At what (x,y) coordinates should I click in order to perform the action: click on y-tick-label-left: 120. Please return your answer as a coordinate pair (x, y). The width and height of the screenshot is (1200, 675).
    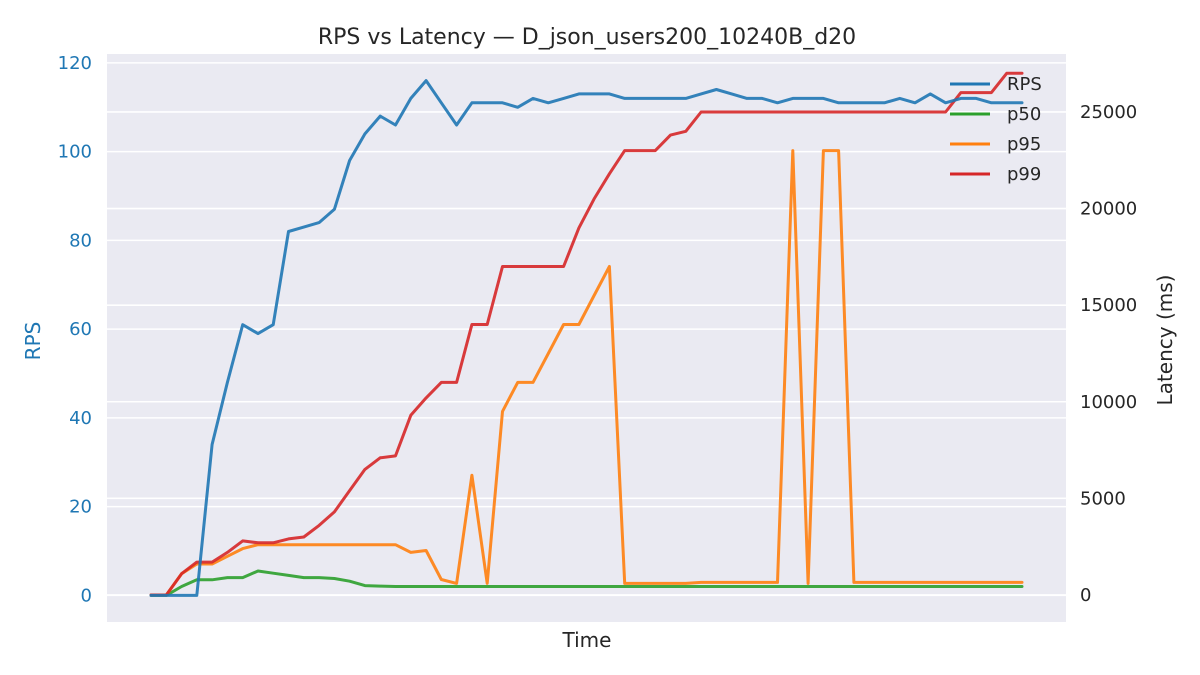
    Looking at the image, I should click on (75, 63).